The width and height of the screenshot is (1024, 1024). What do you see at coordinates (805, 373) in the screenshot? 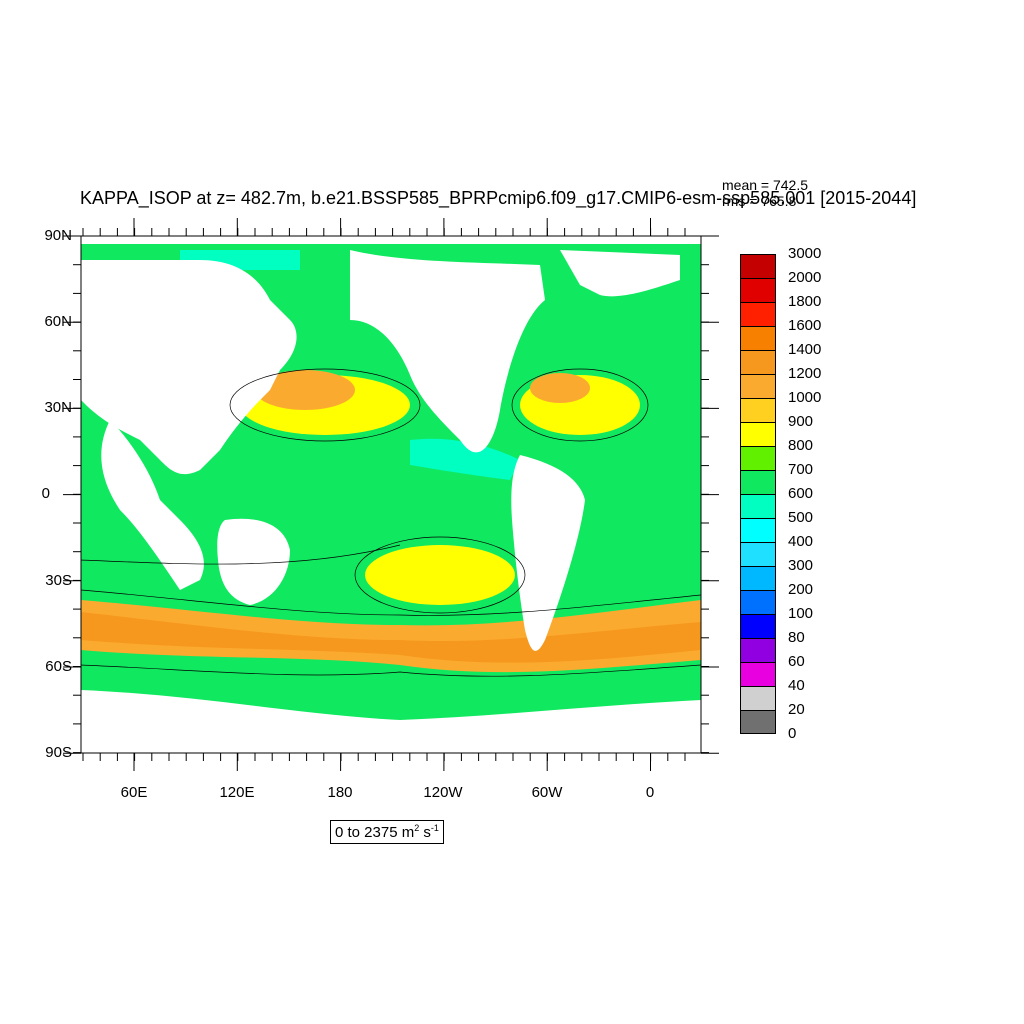
I see `colorbar-label: 1200` at bounding box center [805, 373].